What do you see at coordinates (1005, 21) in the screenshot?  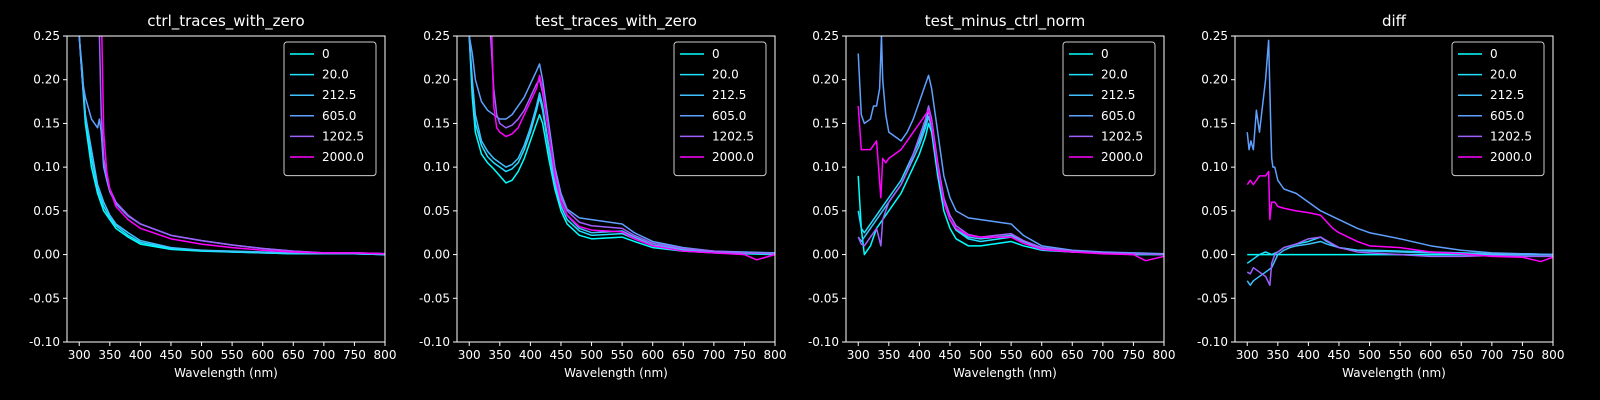 I see `chart-title: test_minus_ctrl_norm` at bounding box center [1005, 21].